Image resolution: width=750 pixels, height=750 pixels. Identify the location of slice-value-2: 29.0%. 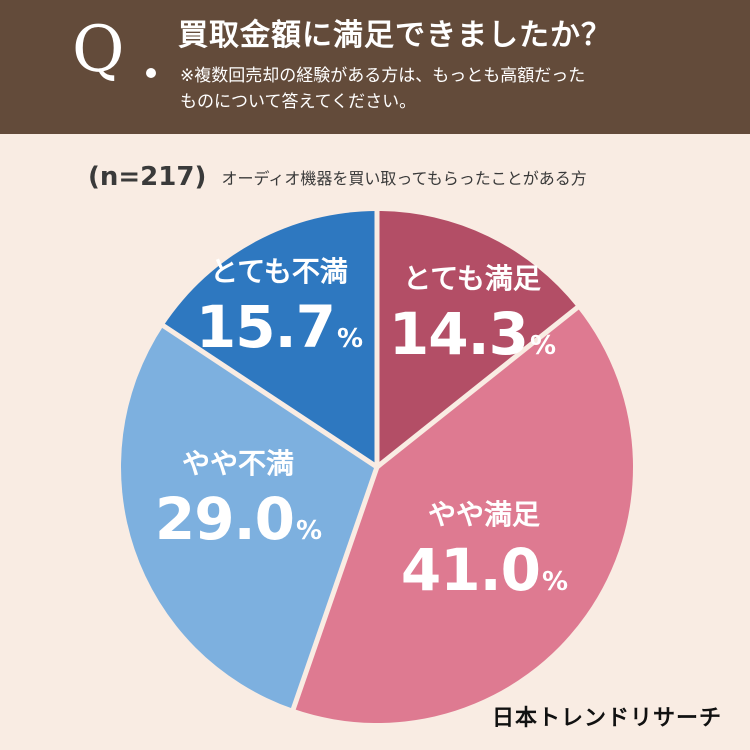
(238, 519).